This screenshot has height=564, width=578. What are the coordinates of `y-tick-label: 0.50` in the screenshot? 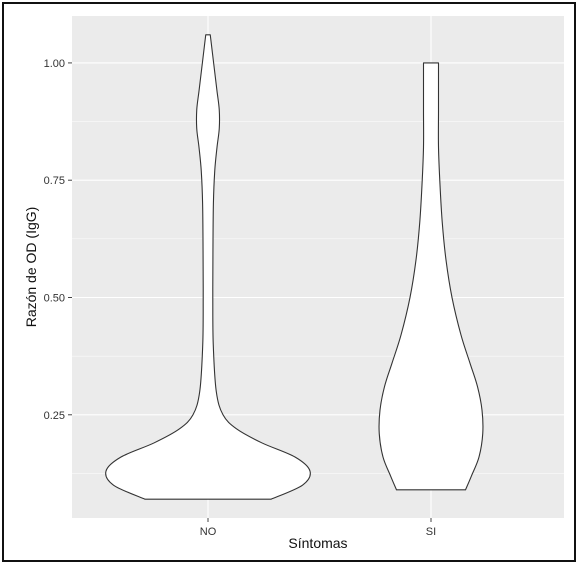 It's located at (54, 298).